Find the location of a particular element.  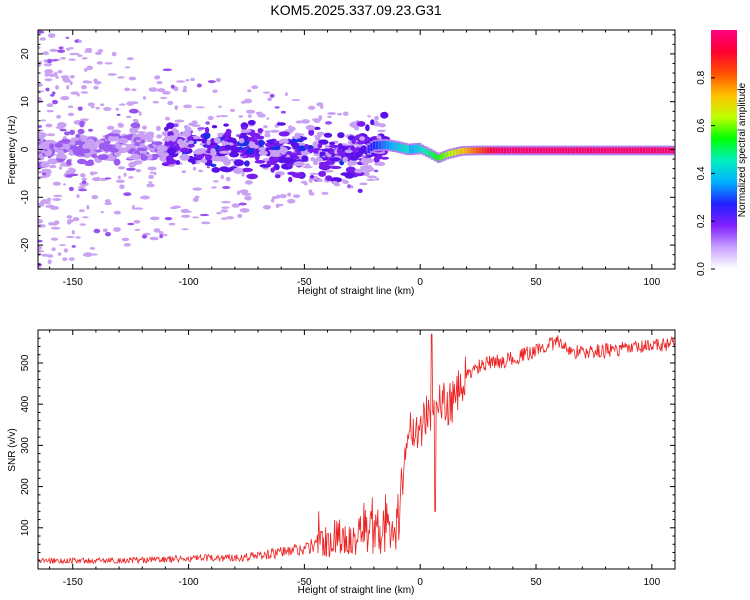

colorbar-tick-label: 0.8 is located at coordinates (701, 77).